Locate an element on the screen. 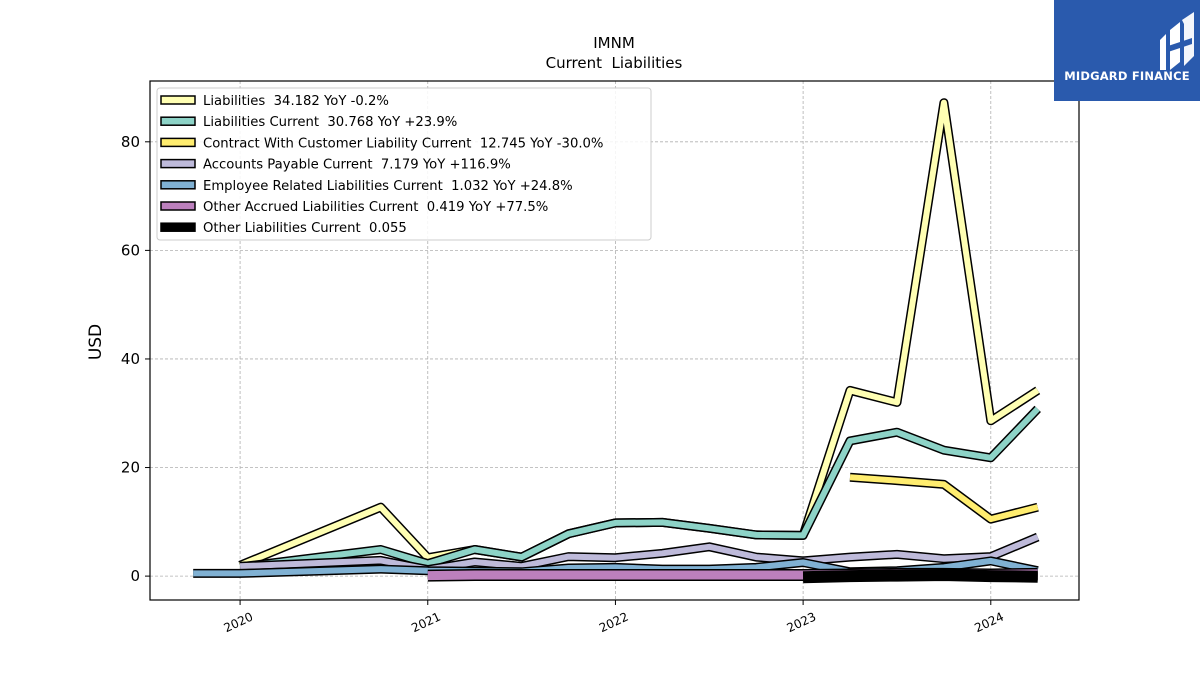  brand-name: MIDGARD FINANCE is located at coordinates (1127, 76).